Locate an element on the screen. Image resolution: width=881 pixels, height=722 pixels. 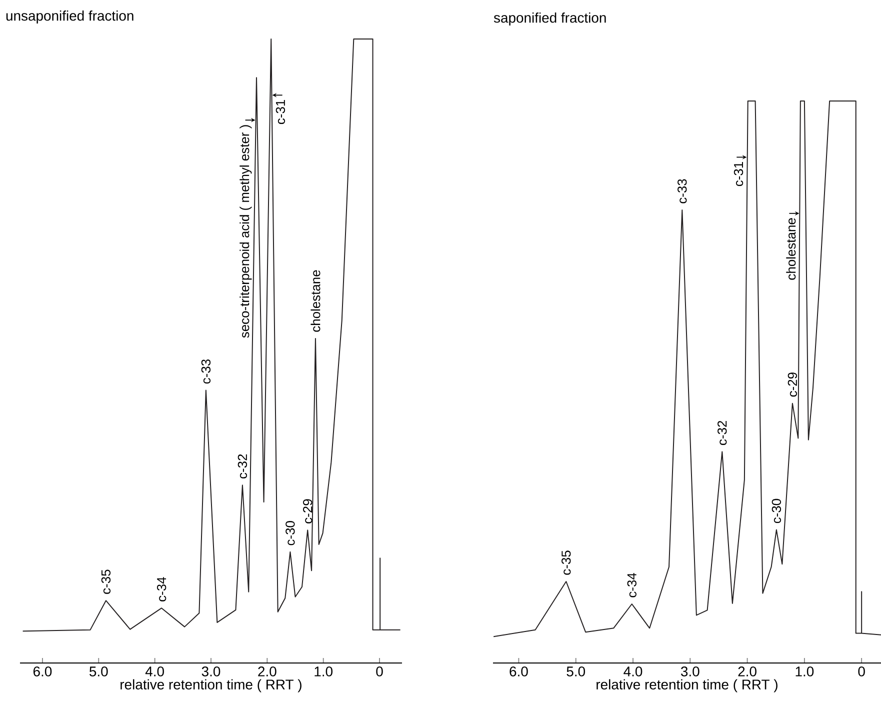
chart-title: unsaponified fraction is located at coordinates (70, 17).